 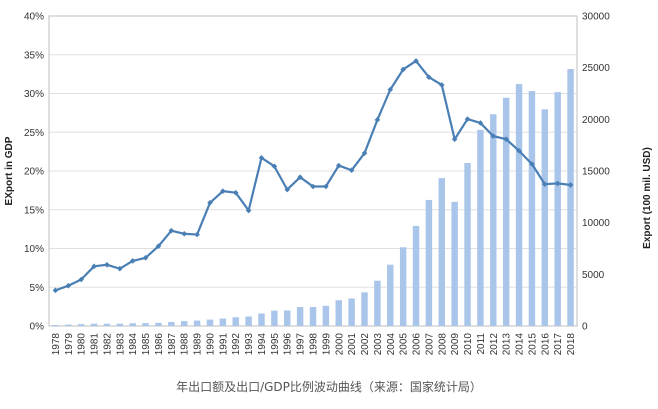 I want to click on left-tick-label: 20%, so click(x=34, y=172).